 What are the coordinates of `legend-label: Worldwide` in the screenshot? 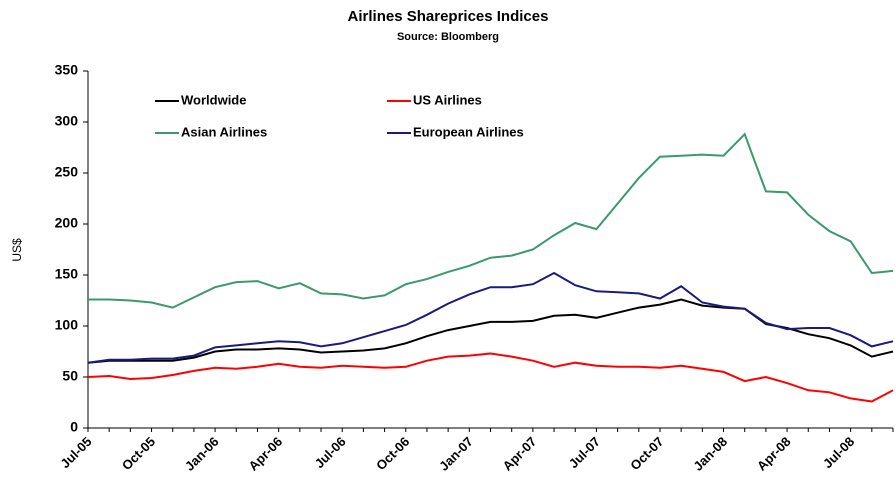 It's located at (213, 99).